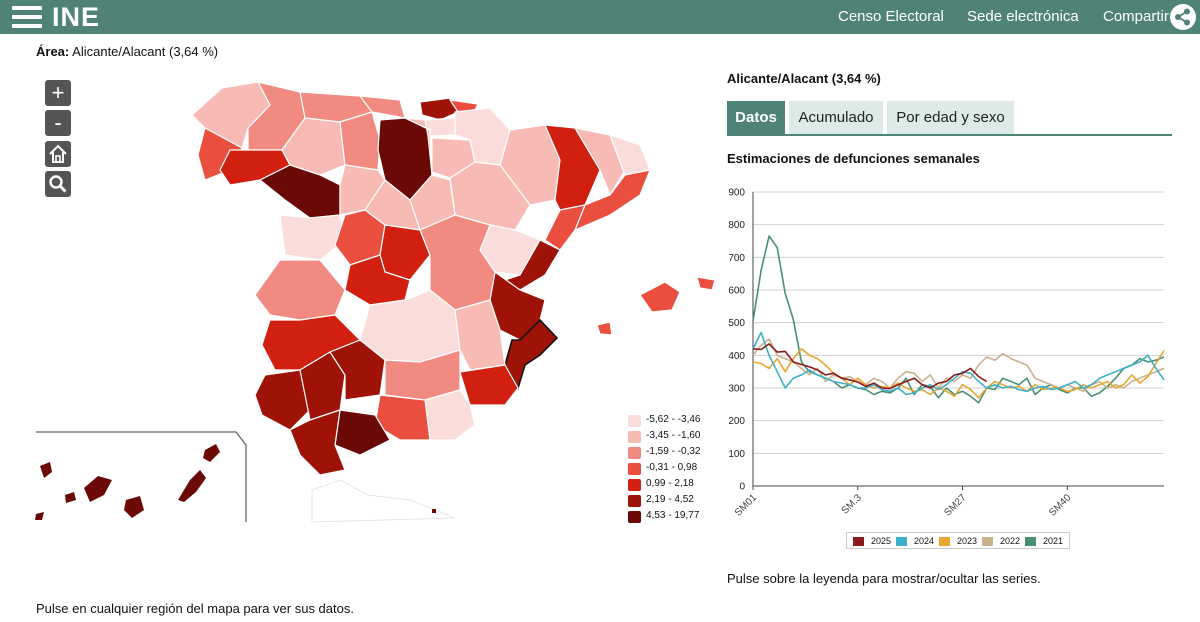  What do you see at coordinates (742, 487) in the screenshot?
I see `y-tick-label: 0` at bounding box center [742, 487].